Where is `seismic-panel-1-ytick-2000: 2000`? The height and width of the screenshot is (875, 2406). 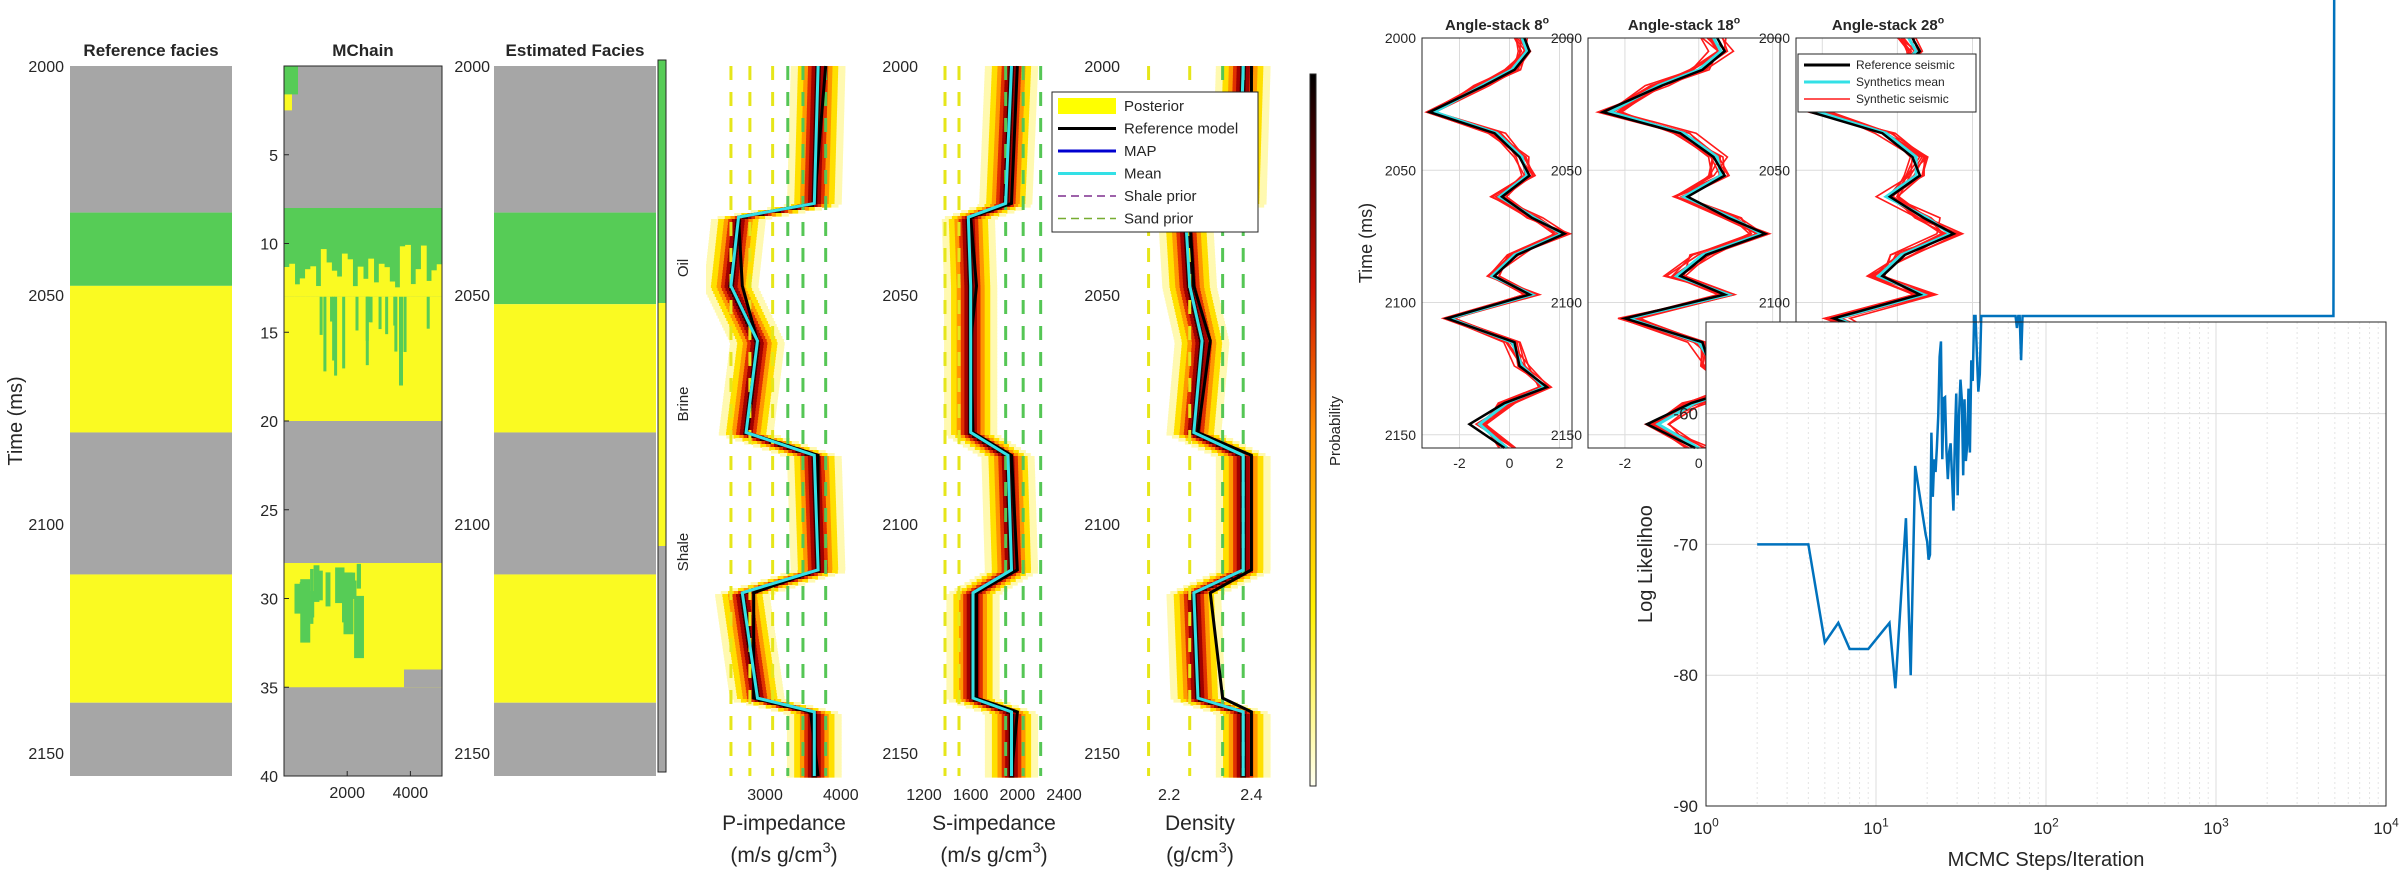 seismic-panel-1-ytick-2000: 2000 is located at coordinates (1566, 38).